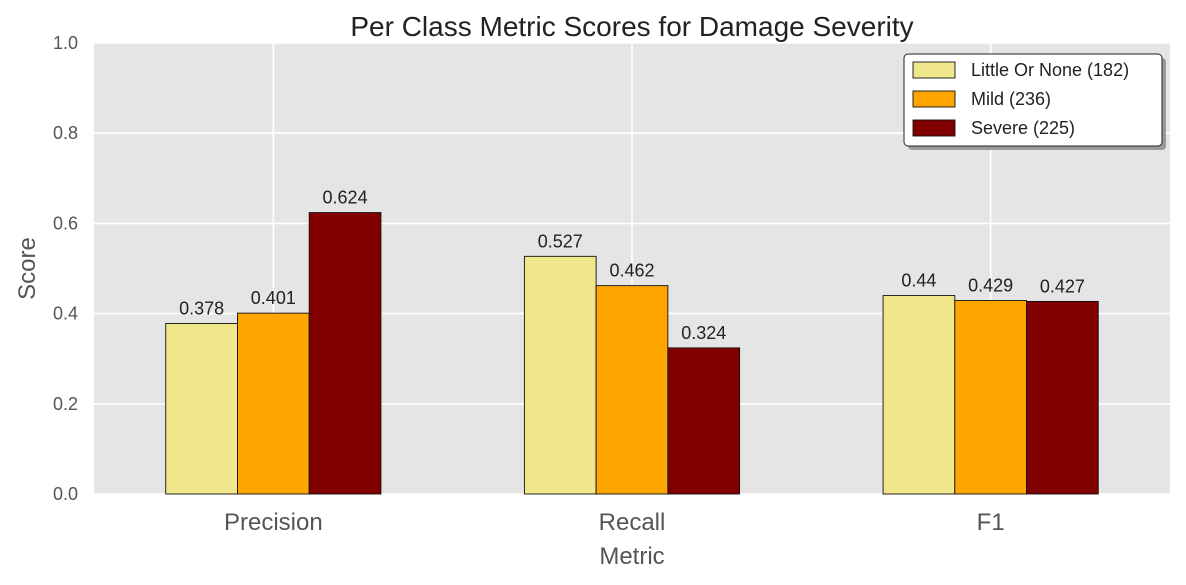  I want to click on y-axis-label: Score, so click(27, 268).